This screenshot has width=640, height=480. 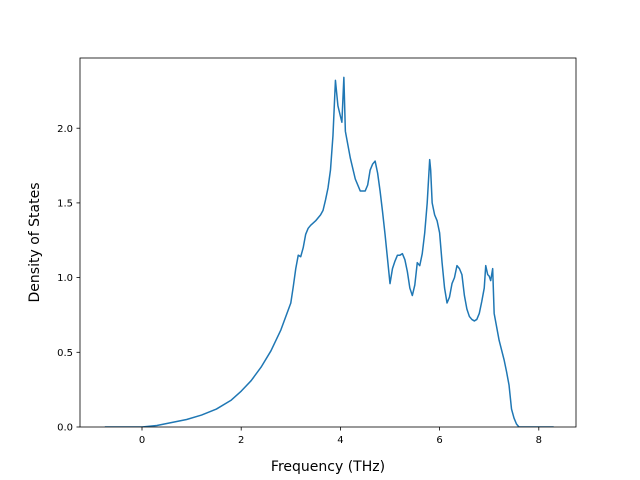 I want to click on x-axis-ticks: 0 2 4 6 8, so click(x=340, y=436).